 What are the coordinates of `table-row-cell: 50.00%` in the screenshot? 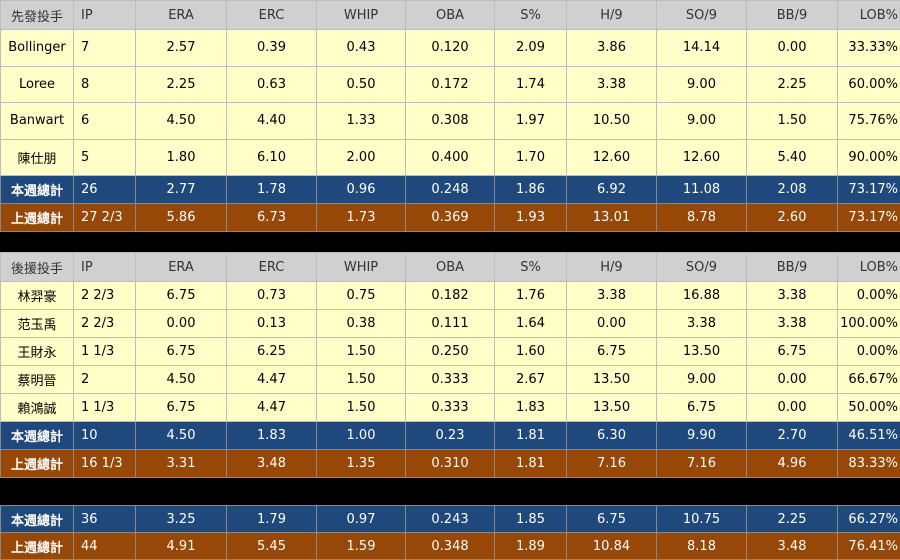 It's located at (868, 407).